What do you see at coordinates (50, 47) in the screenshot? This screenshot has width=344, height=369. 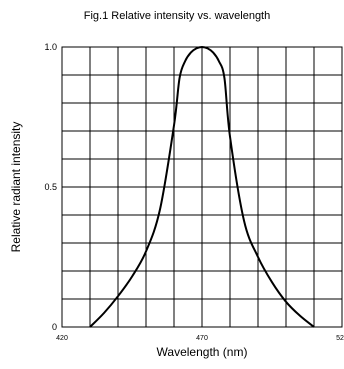 I see `y-tick-label: 1.0` at bounding box center [50, 47].